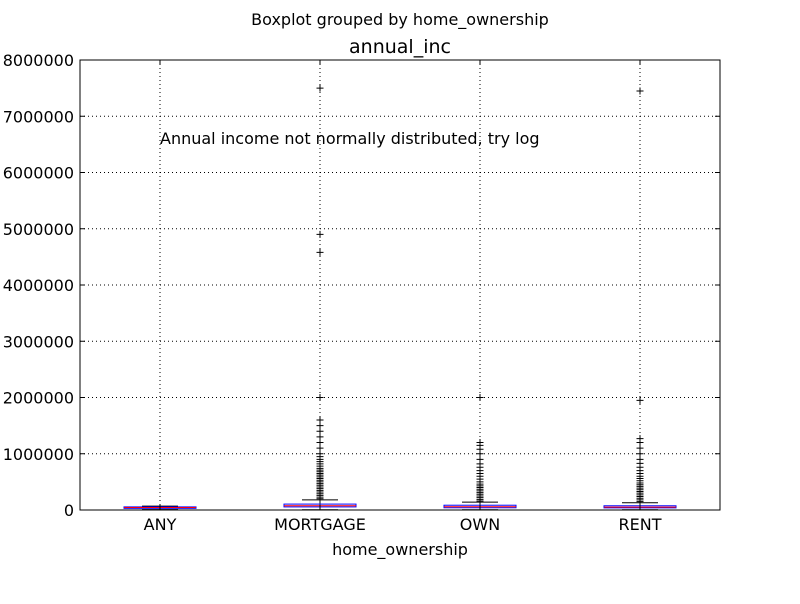 This screenshot has width=800, height=604. What do you see at coordinates (38, 341) in the screenshot?
I see `y-tick-label: 3000000` at bounding box center [38, 341].